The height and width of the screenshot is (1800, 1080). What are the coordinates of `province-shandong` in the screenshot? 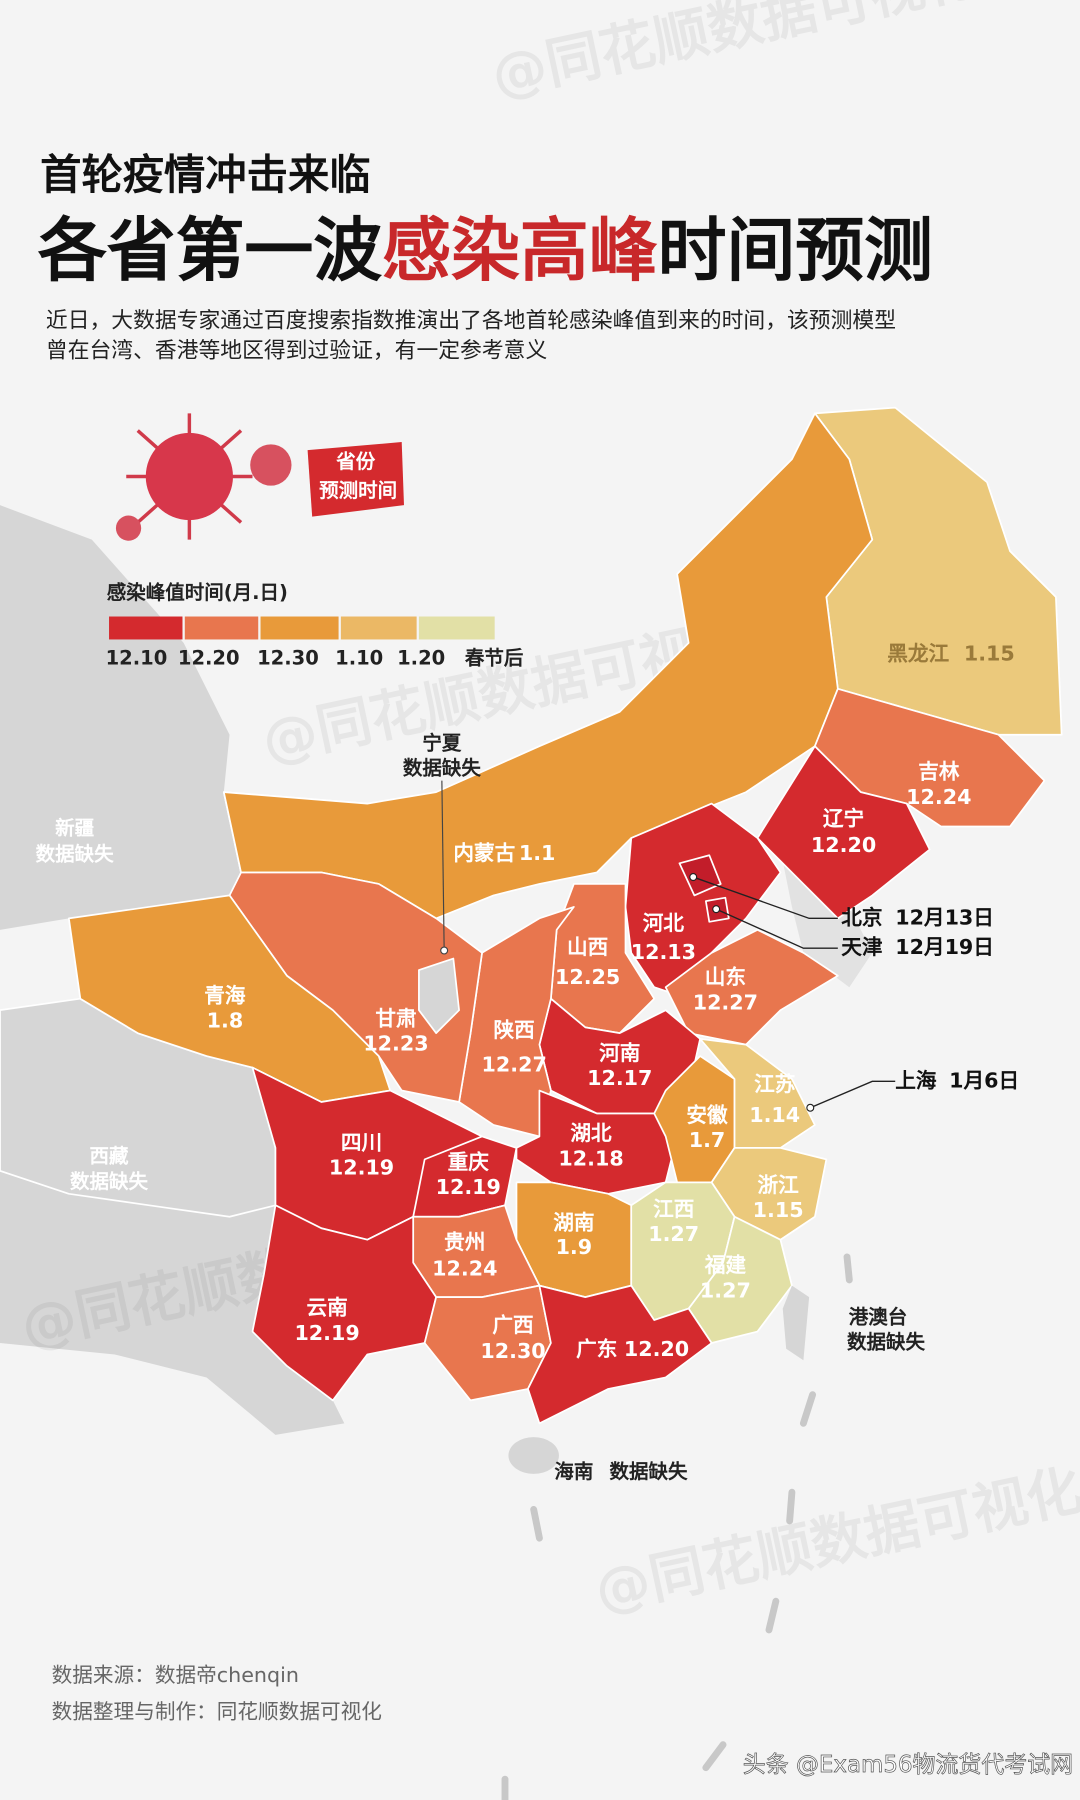 It's located at (751, 987).